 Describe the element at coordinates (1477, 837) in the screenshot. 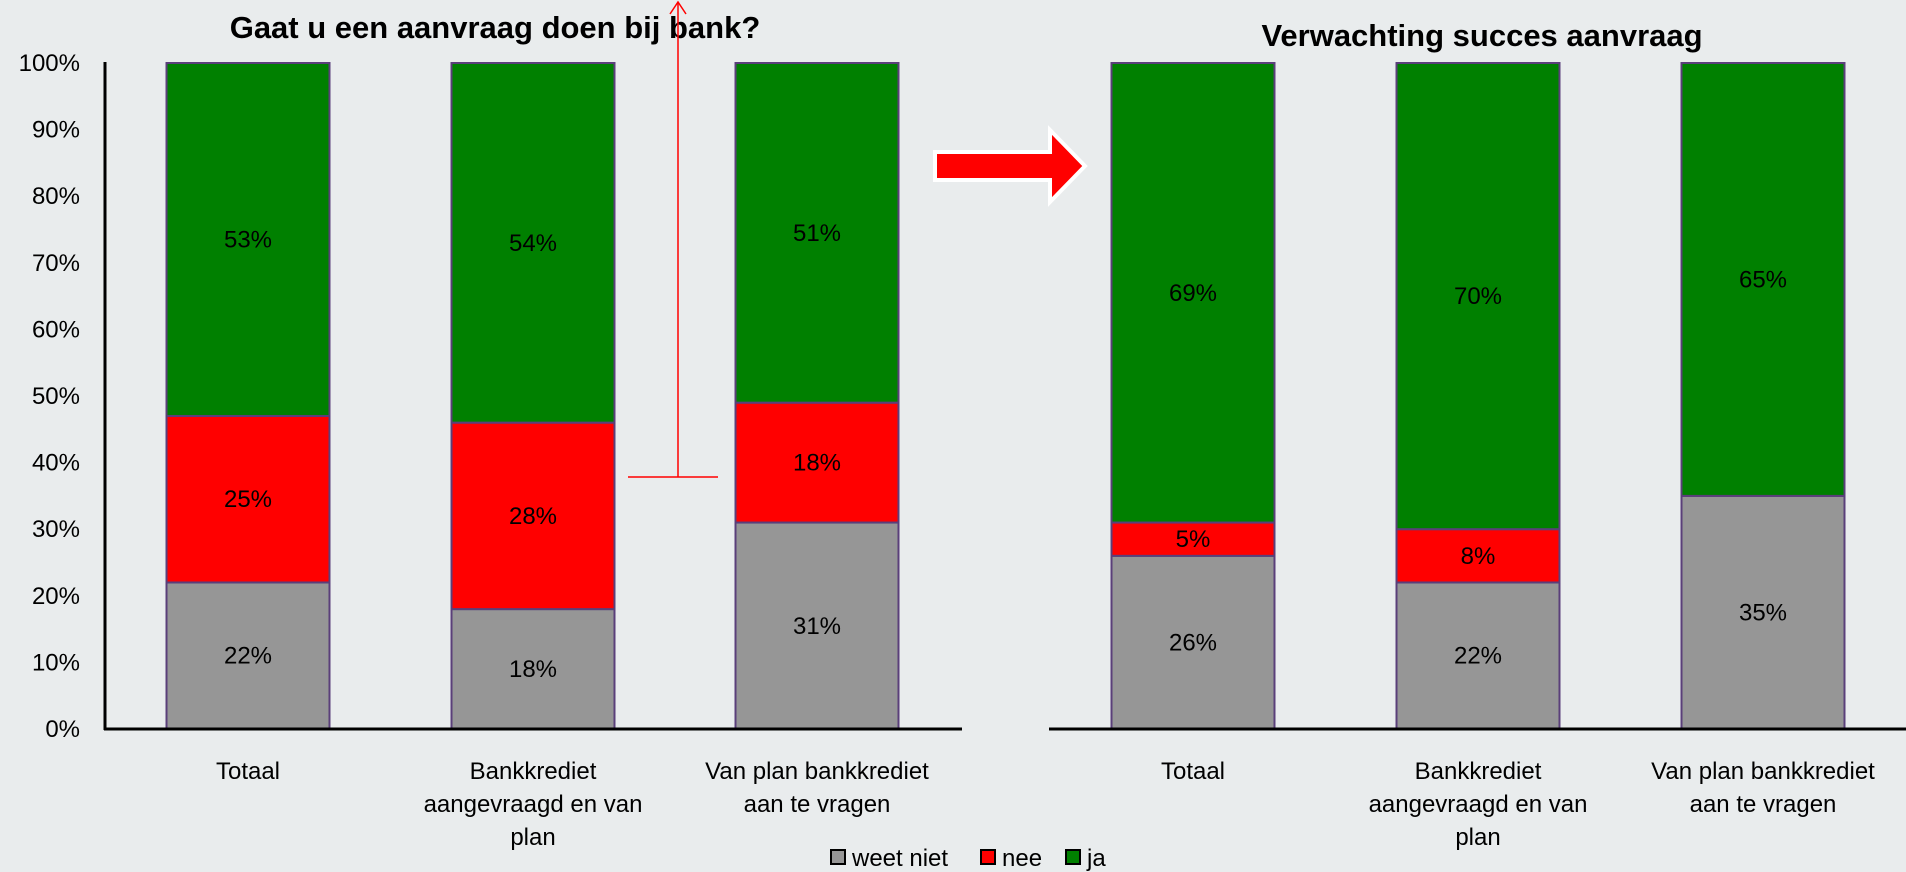

I see `right-category-label: plan` at that location.